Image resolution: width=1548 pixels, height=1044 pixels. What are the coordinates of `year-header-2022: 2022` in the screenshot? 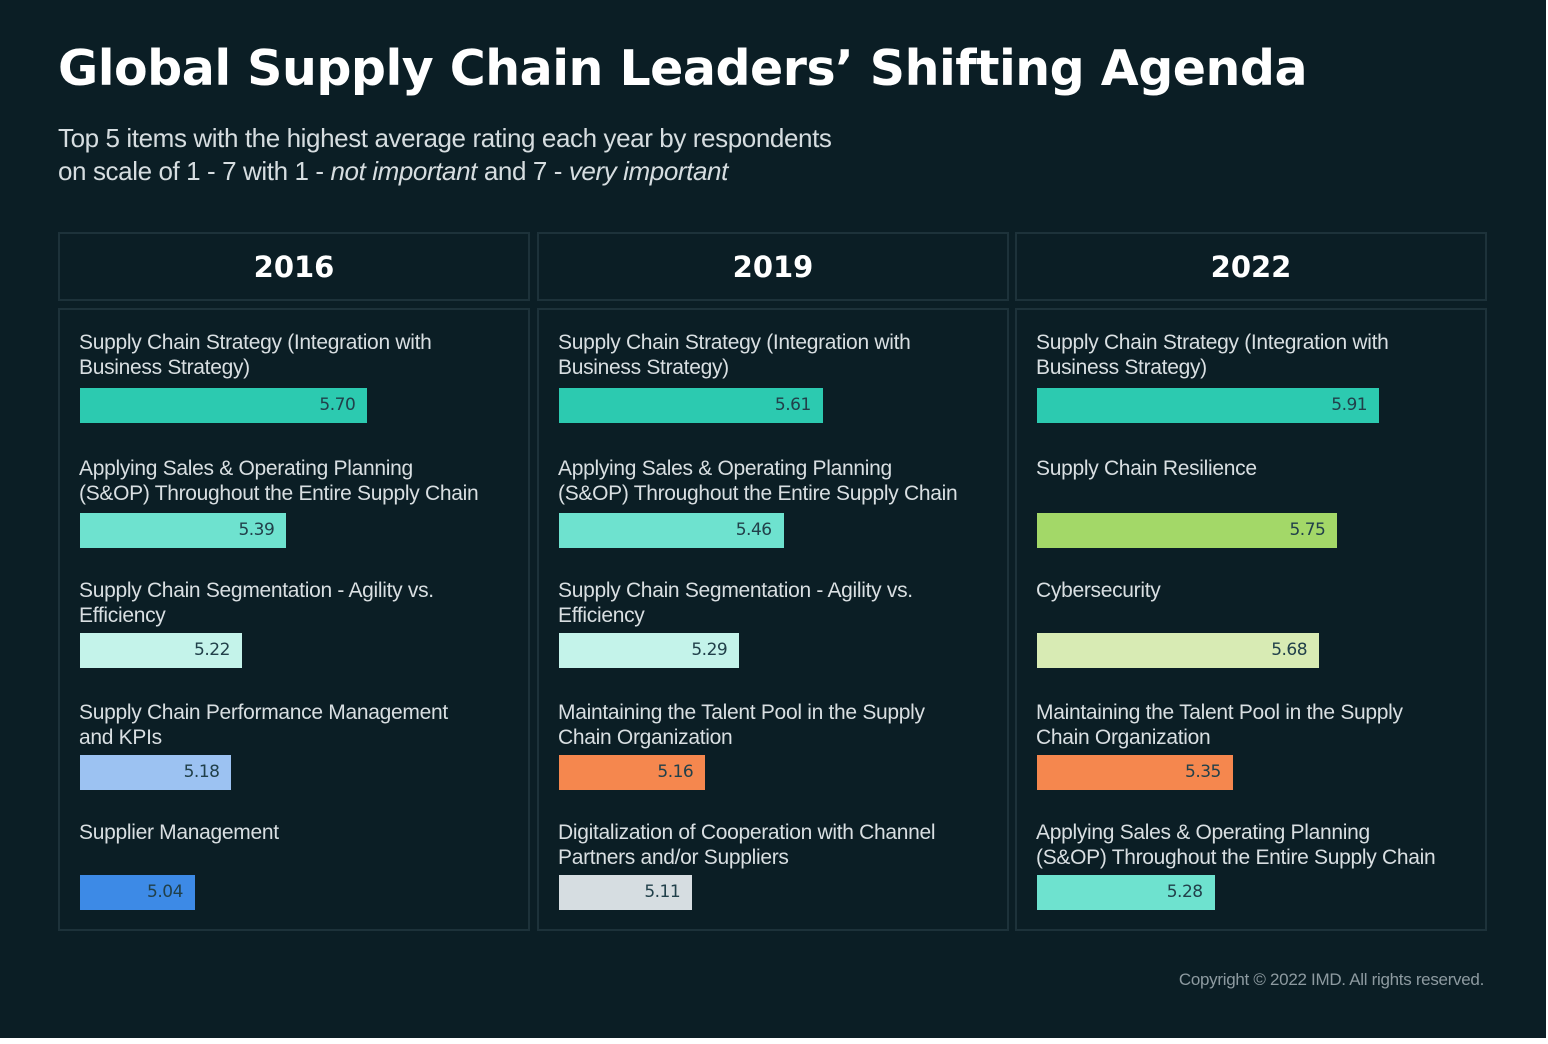 It's located at (1251, 266).